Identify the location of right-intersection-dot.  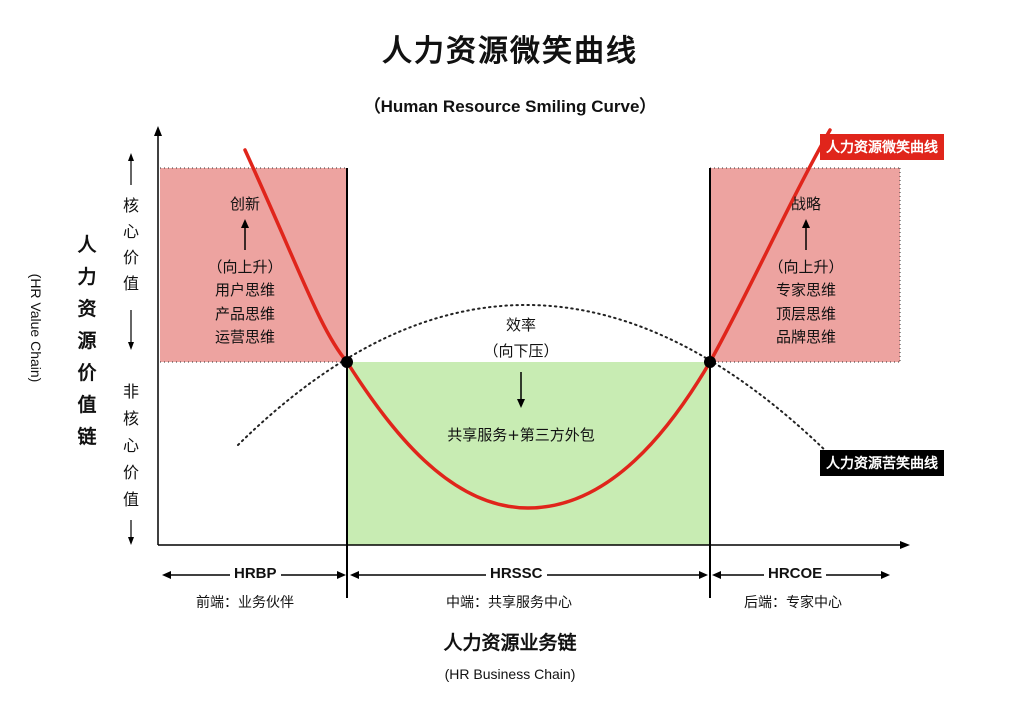
(710, 362).